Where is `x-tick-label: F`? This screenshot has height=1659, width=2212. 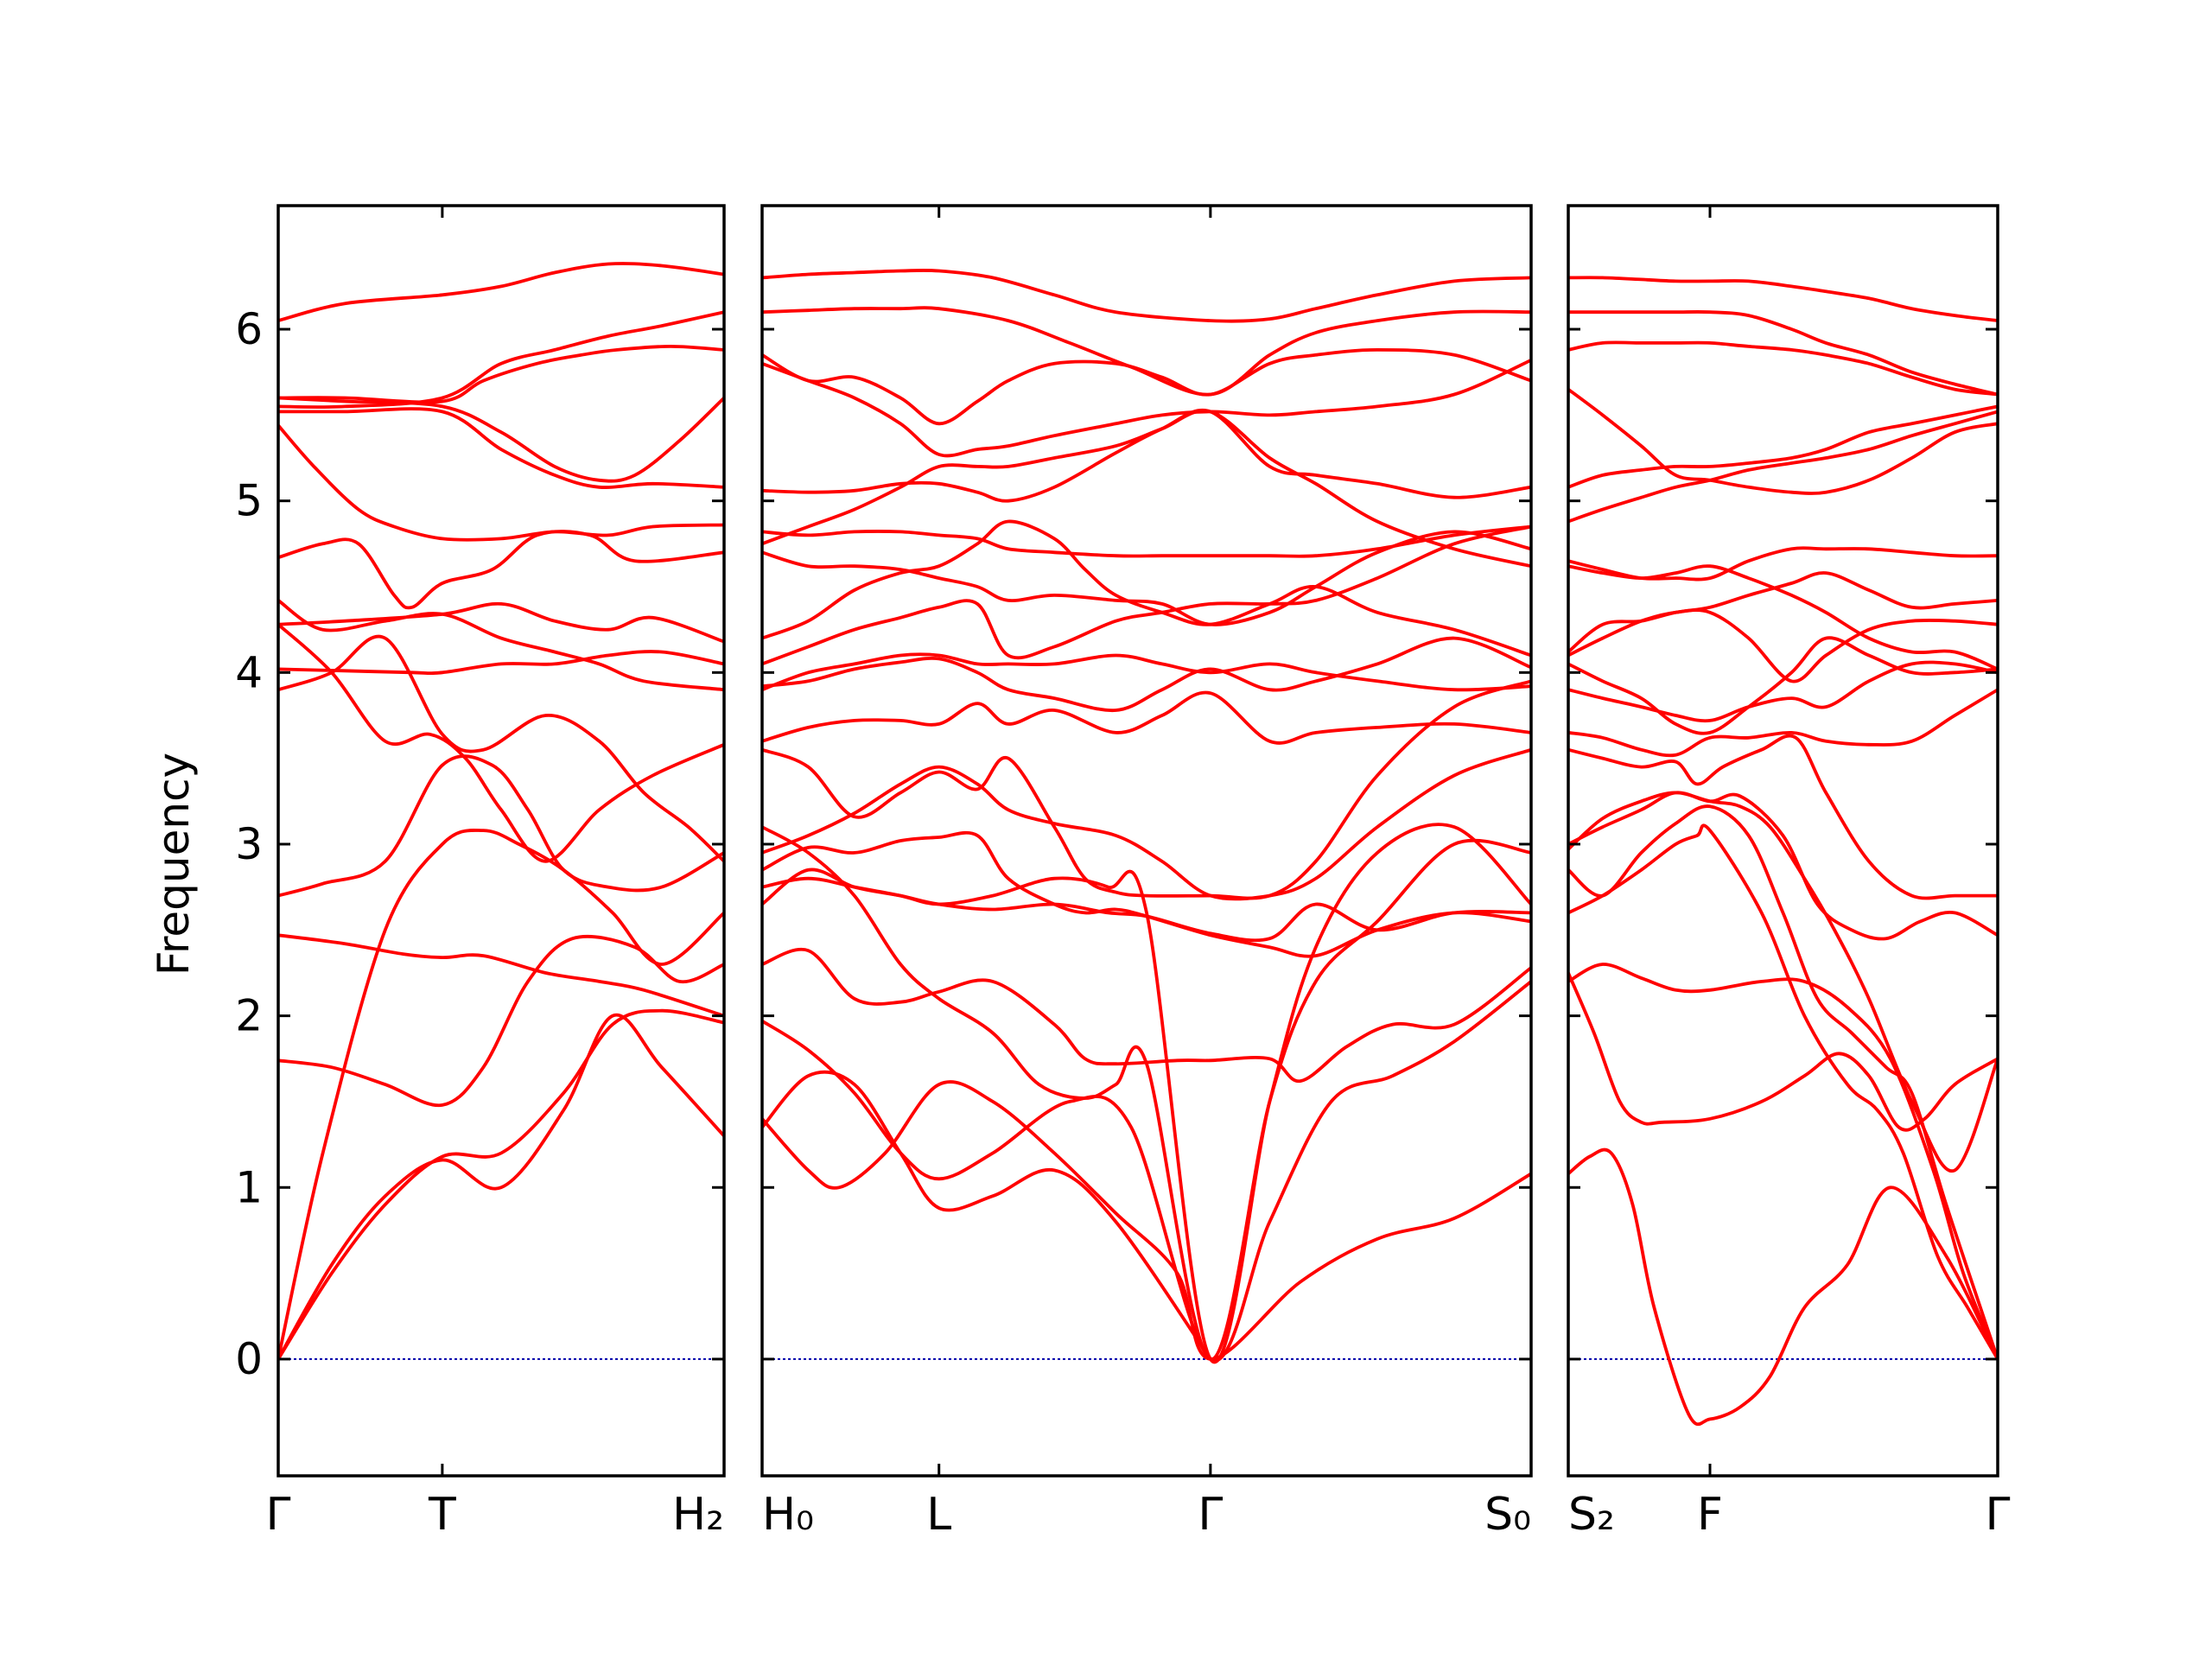 x-tick-label: F is located at coordinates (1710, 1515).